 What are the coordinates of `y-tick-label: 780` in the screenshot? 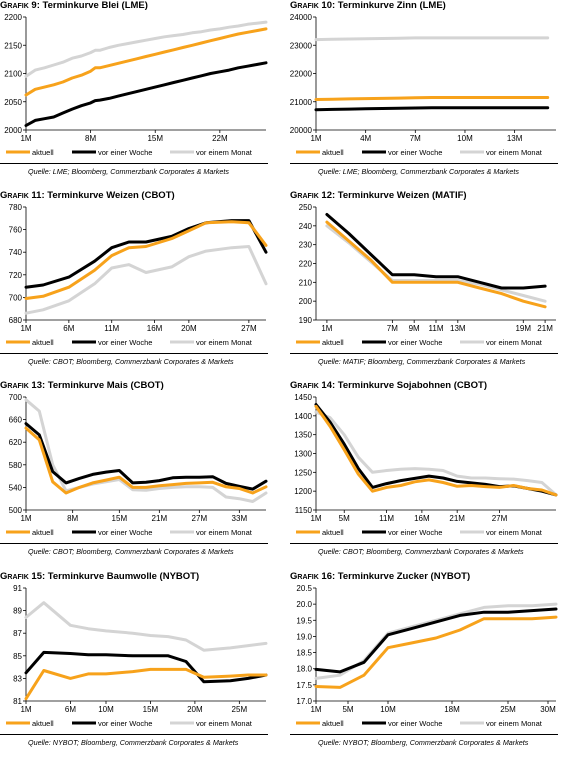 It's located at (16, 207).